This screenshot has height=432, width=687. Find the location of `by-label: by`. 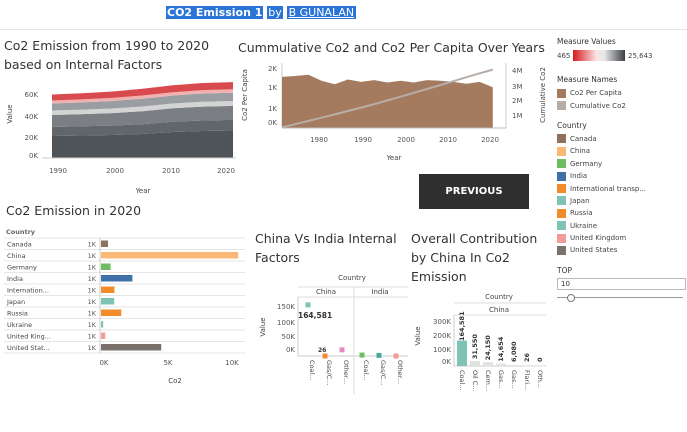

by-label: by is located at coordinates (275, 12).